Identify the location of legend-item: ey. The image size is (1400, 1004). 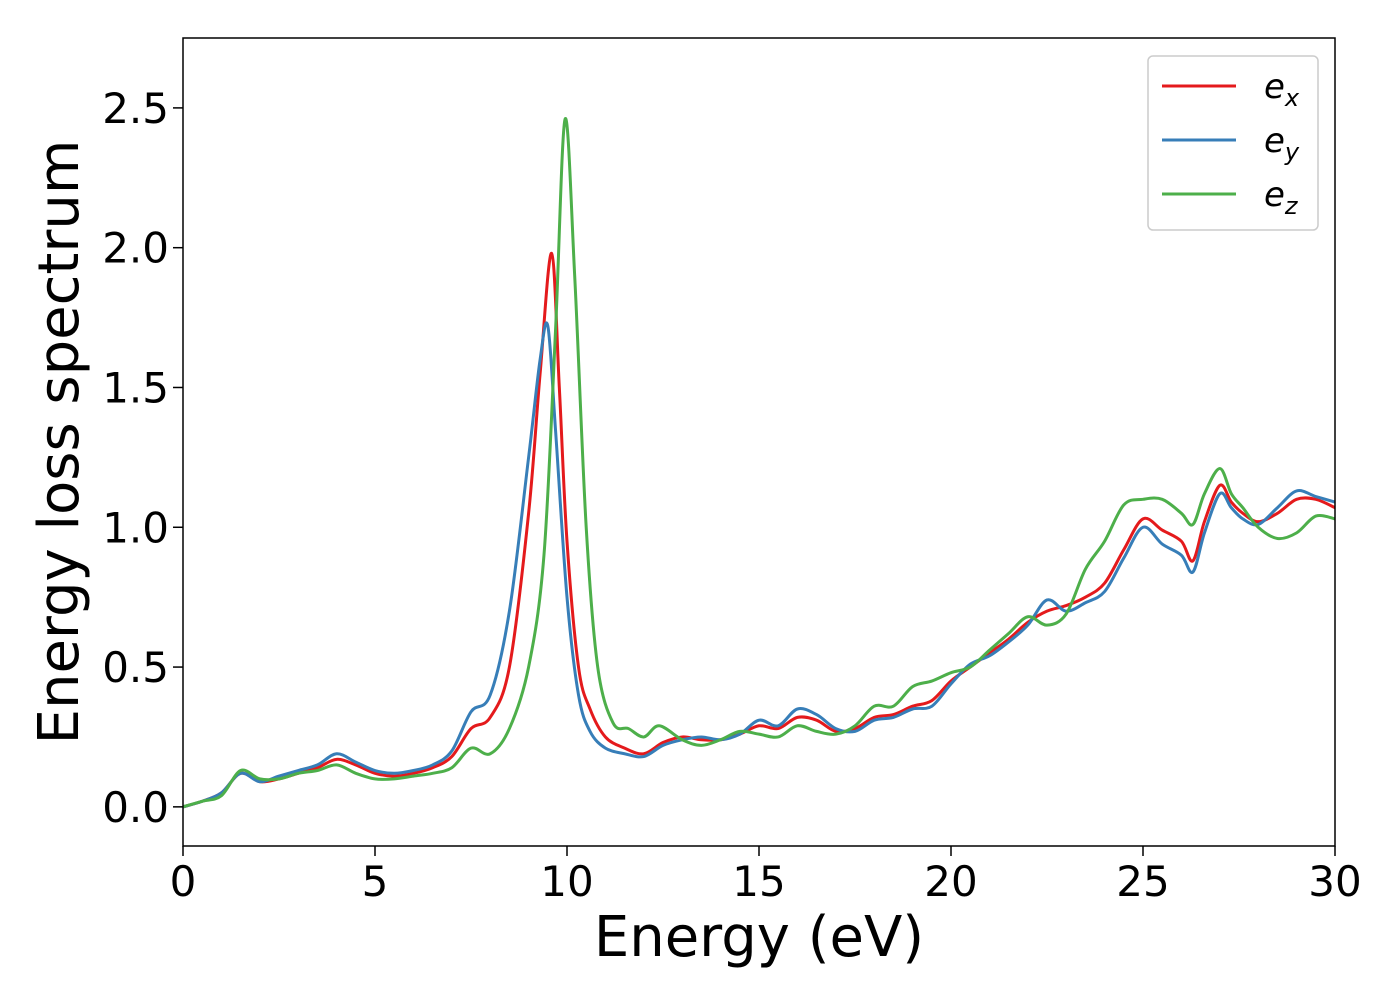
(1231, 143).